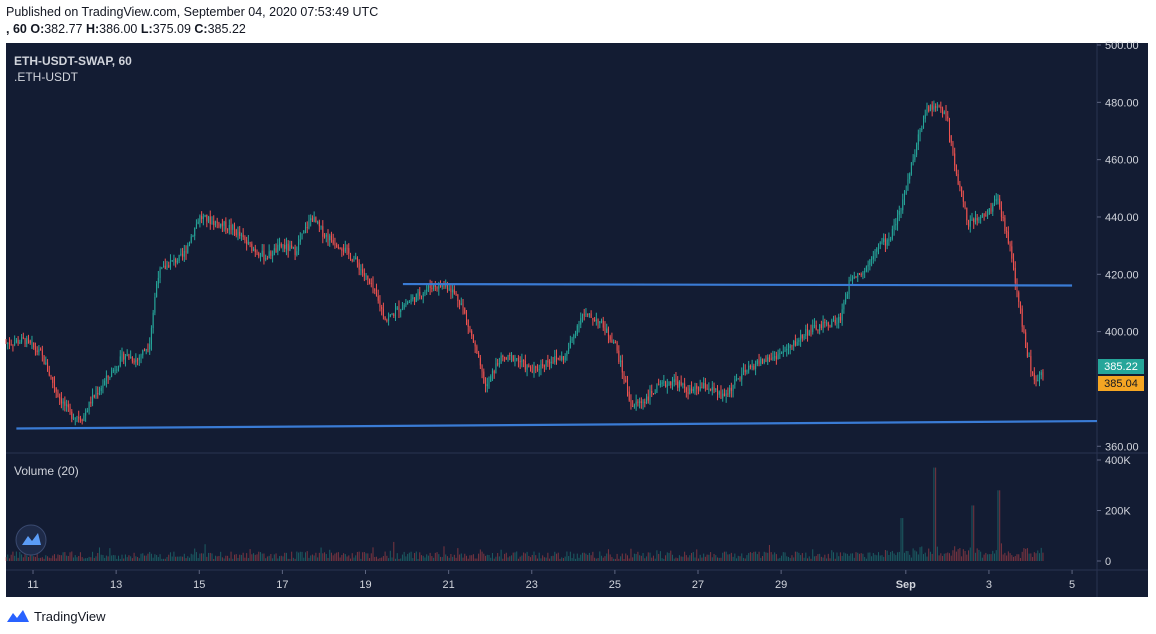 The image size is (1156, 634). What do you see at coordinates (989, 585) in the screenshot?
I see `time-tick-label: 3` at bounding box center [989, 585].